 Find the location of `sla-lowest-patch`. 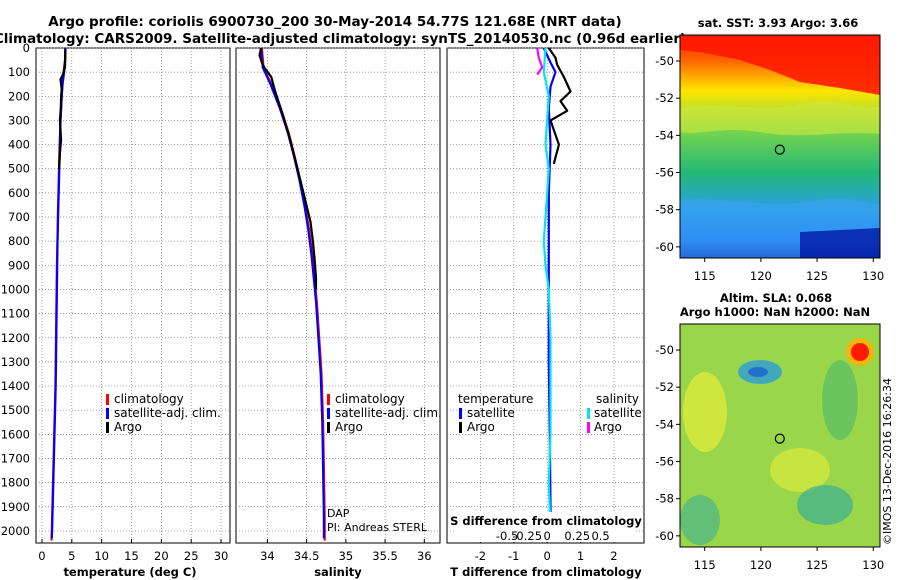

sla-lowest-patch is located at coordinates (758, 372).